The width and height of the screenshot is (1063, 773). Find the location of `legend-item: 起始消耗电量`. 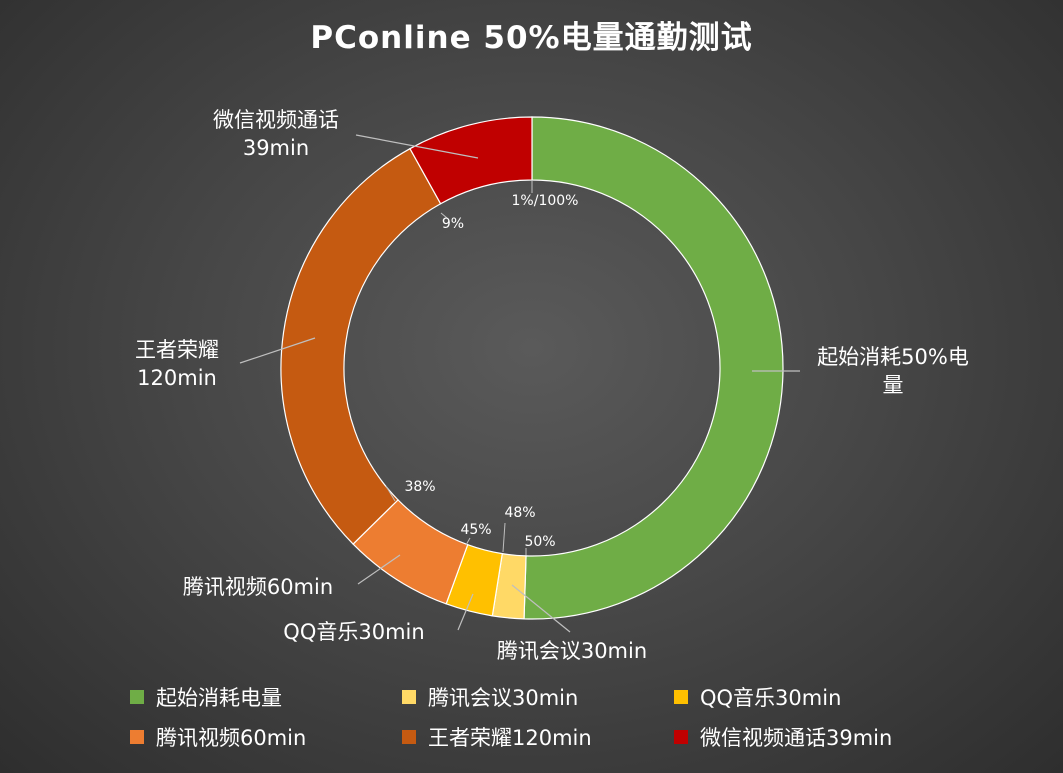

legend-item: 起始消耗电量 is located at coordinates (266, 697).